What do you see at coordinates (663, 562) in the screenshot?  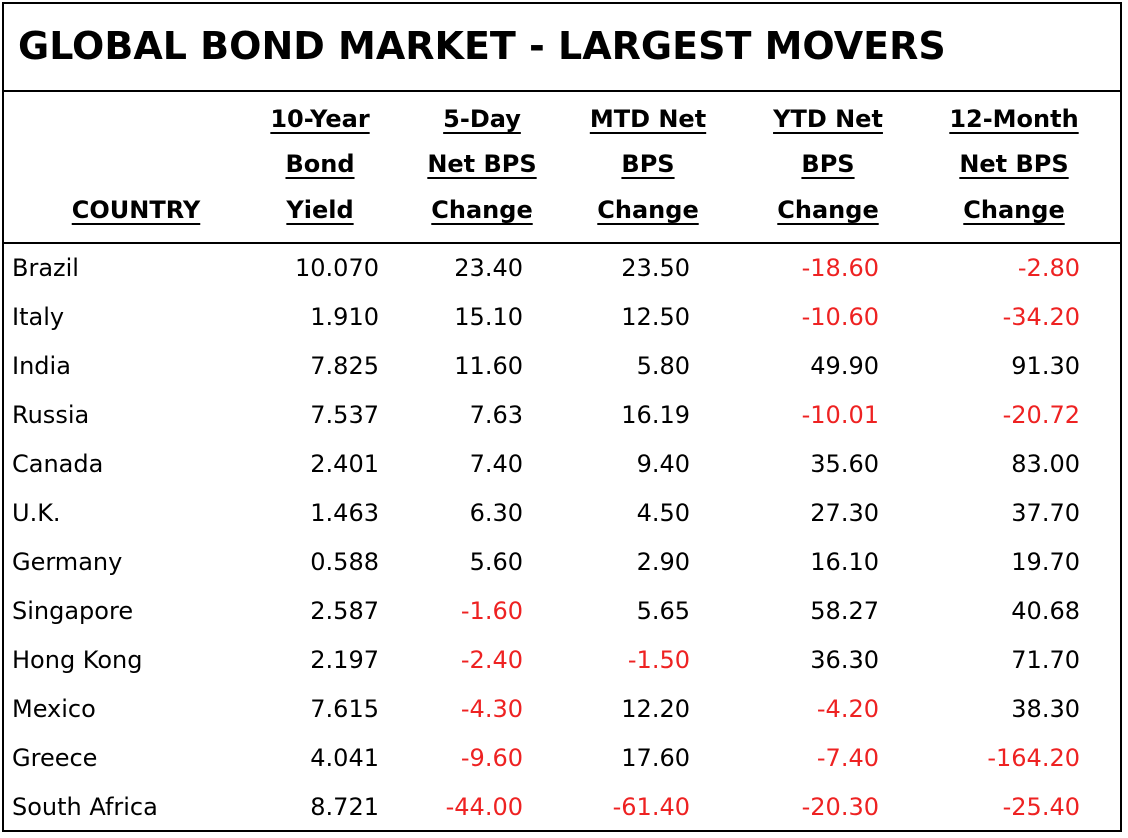 I see `cell-mtd: 2.90` at bounding box center [663, 562].